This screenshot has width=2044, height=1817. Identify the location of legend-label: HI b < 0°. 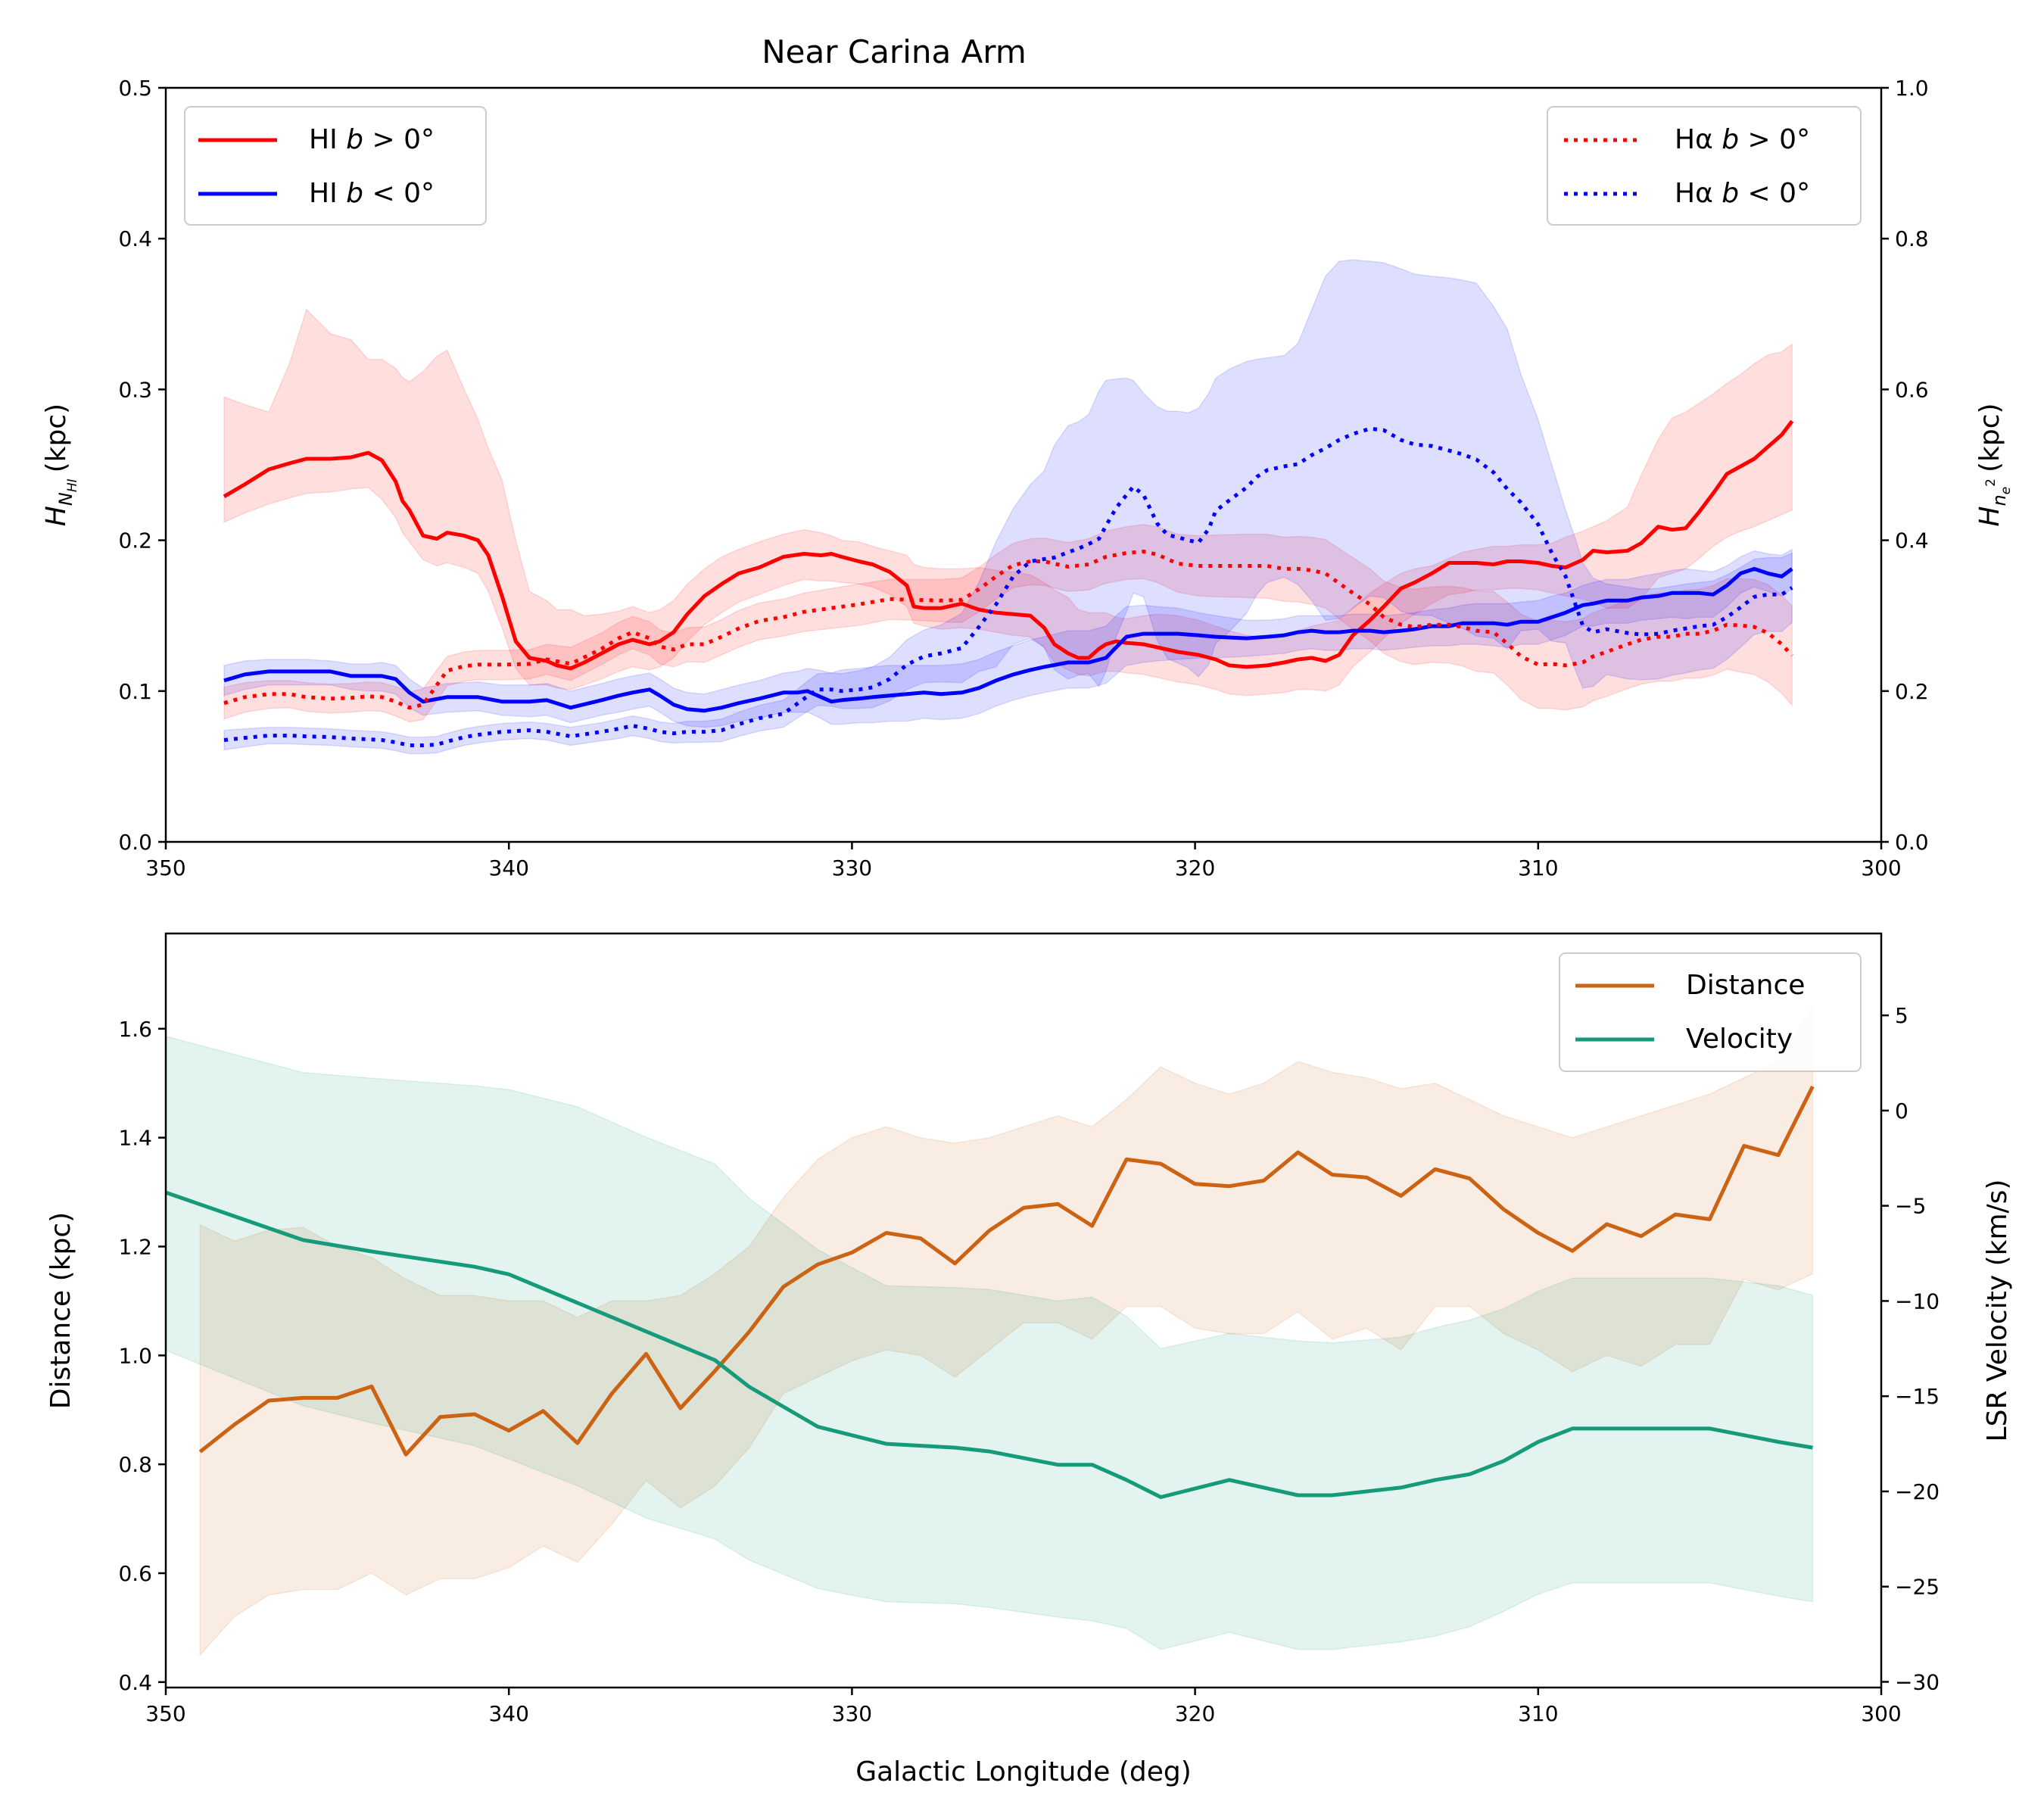
(372, 193).